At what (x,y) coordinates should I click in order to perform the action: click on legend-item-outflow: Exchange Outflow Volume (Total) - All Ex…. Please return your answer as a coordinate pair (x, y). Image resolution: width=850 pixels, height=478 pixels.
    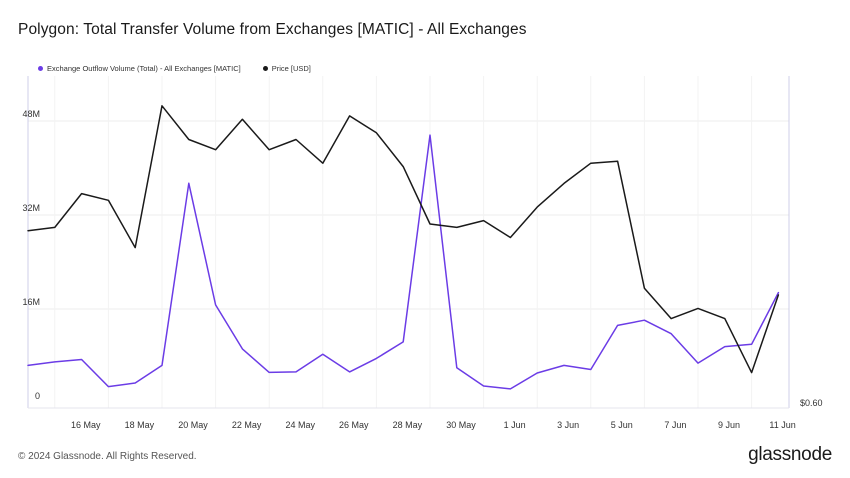
    Looking at the image, I should click on (139, 68).